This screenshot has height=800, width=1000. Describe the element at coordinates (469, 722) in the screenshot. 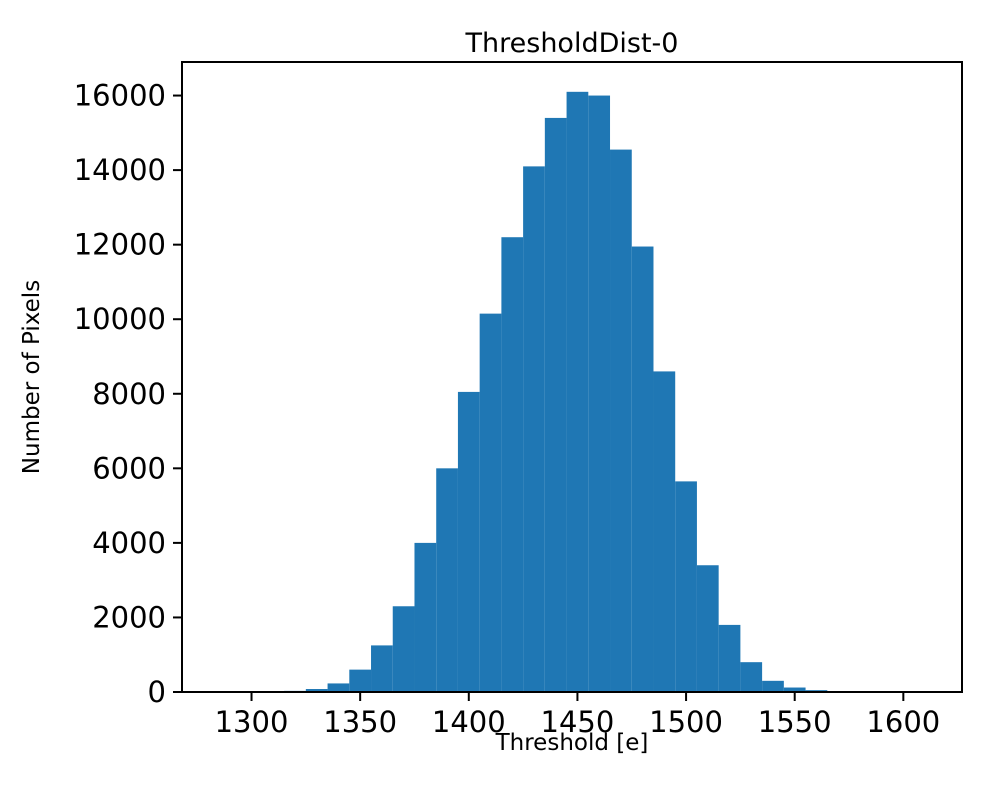

I see `x-tick-label: 1400` at that location.